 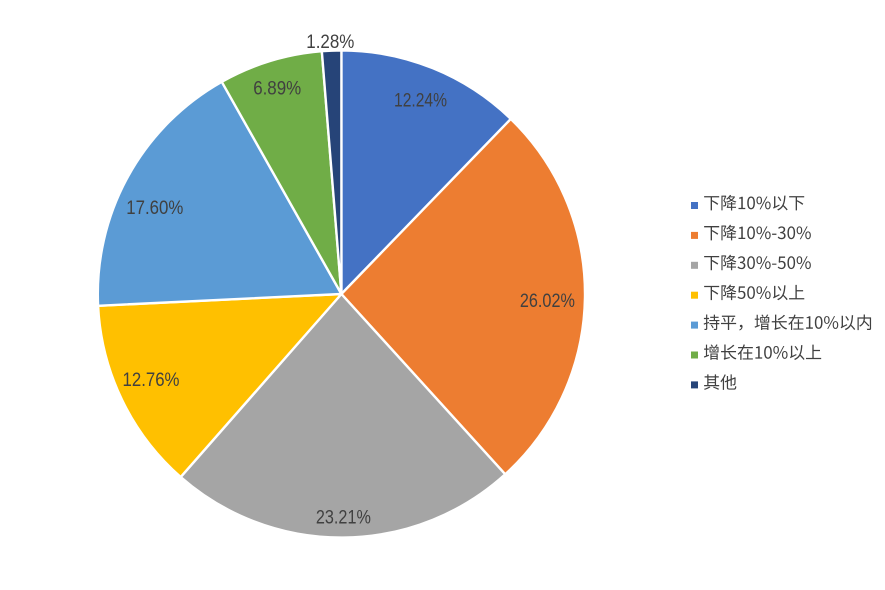 What do you see at coordinates (420, 101) in the screenshot?
I see `svg-text: 12.24%` at bounding box center [420, 101].